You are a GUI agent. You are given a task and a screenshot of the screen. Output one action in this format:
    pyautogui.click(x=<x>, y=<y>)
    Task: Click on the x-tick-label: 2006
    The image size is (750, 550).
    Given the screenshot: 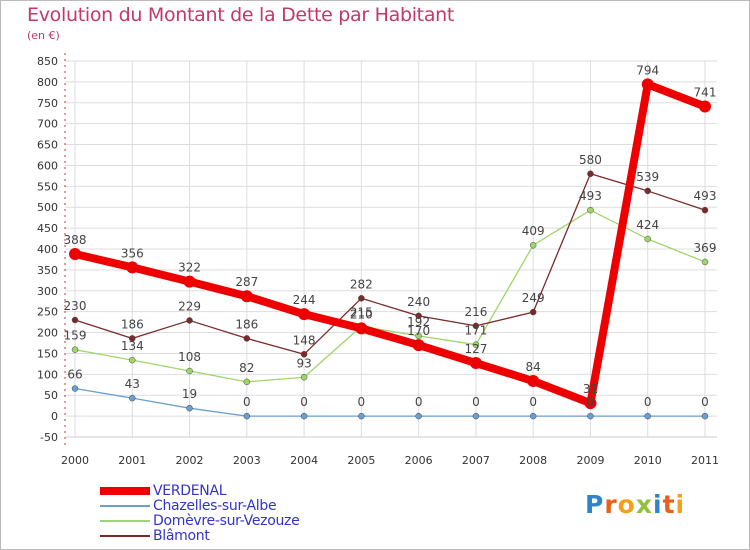 What is the action you would take?
    pyautogui.click(x=419, y=460)
    